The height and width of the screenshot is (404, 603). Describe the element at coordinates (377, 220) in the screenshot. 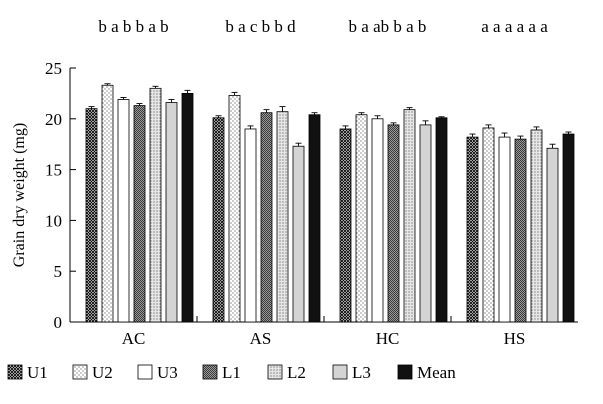

I see `bar-u3-hc` at that location.